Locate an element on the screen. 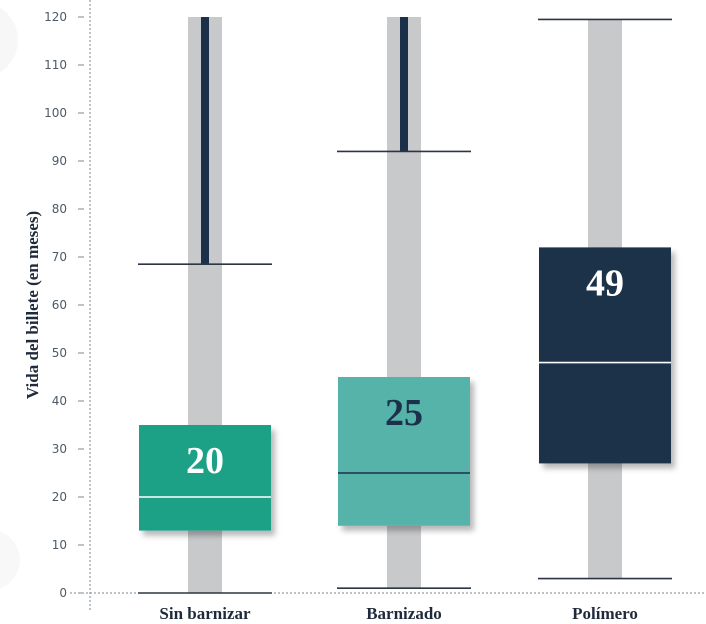 The width and height of the screenshot is (706, 624). category-label: Sin barnizar is located at coordinates (205, 613).